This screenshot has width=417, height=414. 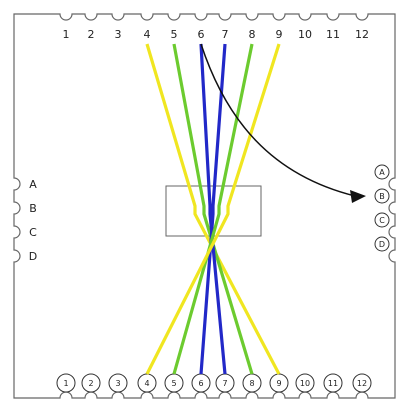 I want to click on bottom-label-9: 9, so click(x=278, y=383).